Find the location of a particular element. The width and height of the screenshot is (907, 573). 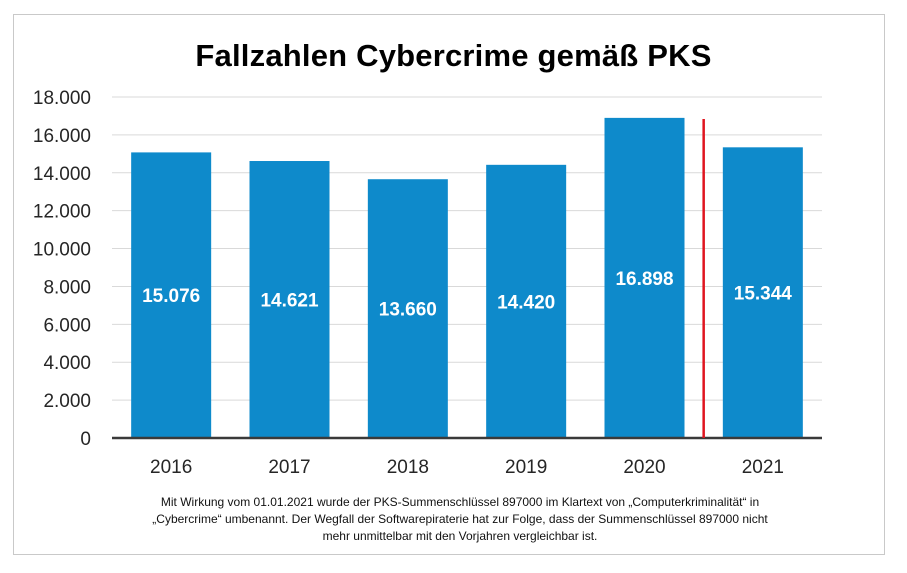

x-tick-label: 2017 is located at coordinates (289, 467).